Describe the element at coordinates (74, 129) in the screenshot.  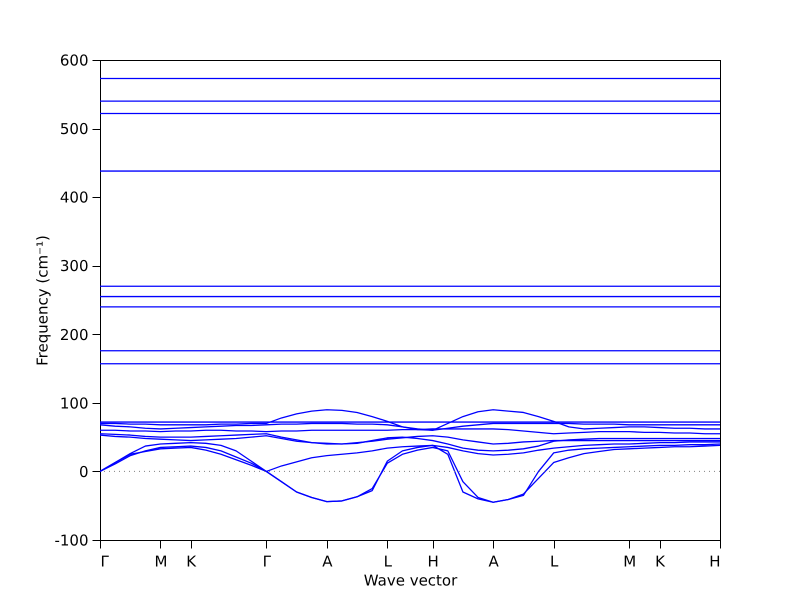
I see `y-tick-label: 500` at that location.